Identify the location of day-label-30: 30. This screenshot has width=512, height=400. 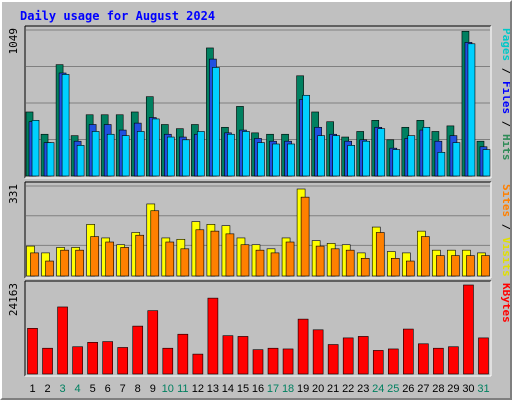
(468, 389).